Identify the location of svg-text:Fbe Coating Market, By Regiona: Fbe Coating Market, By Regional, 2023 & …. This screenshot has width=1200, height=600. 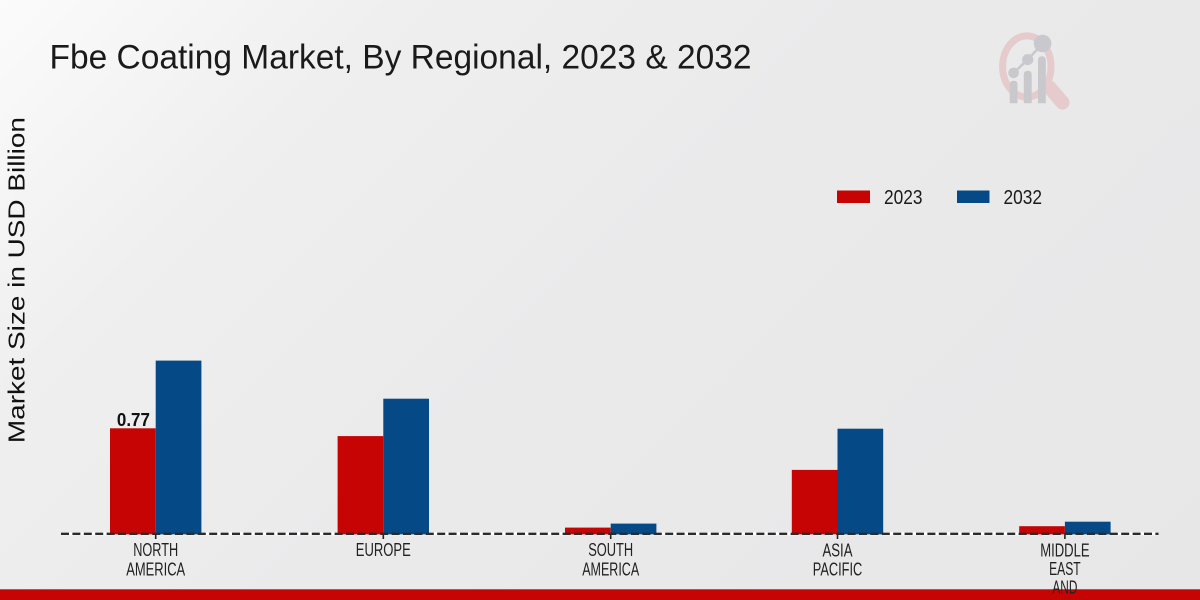
(401, 58).